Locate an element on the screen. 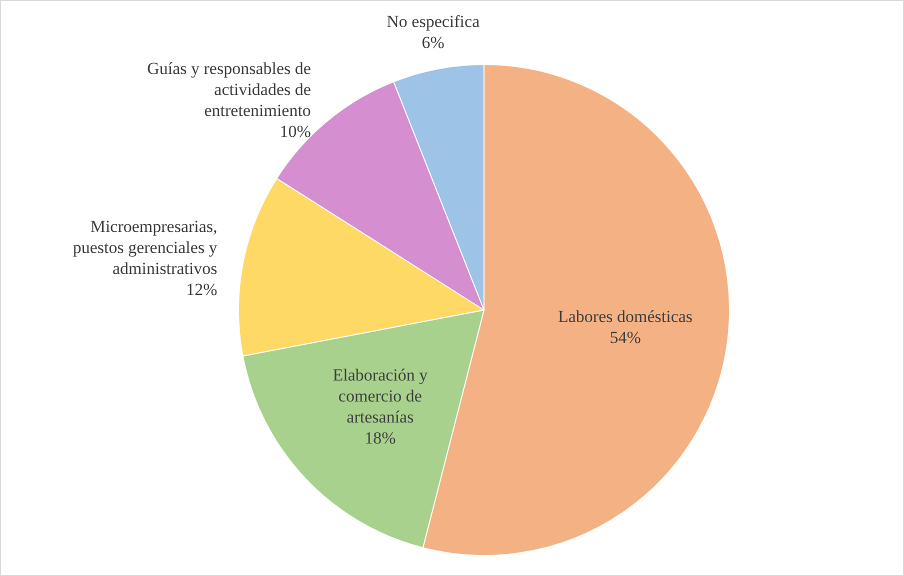  slice-label: No especifica is located at coordinates (433, 21).